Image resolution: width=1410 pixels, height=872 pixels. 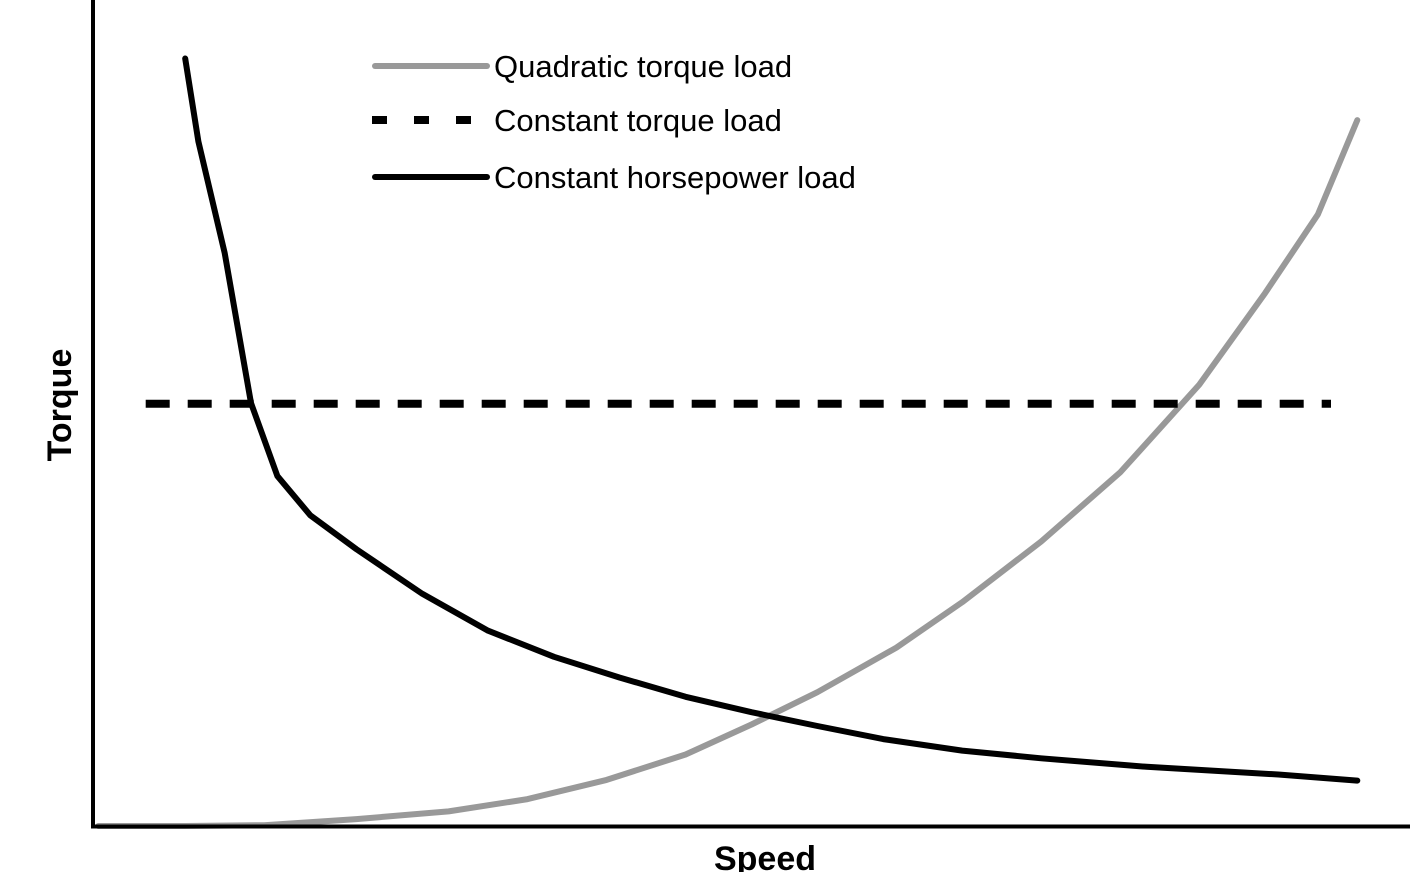 What do you see at coordinates (60, 405) in the screenshot?
I see `y-axis-title: Torque` at bounding box center [60, 405].